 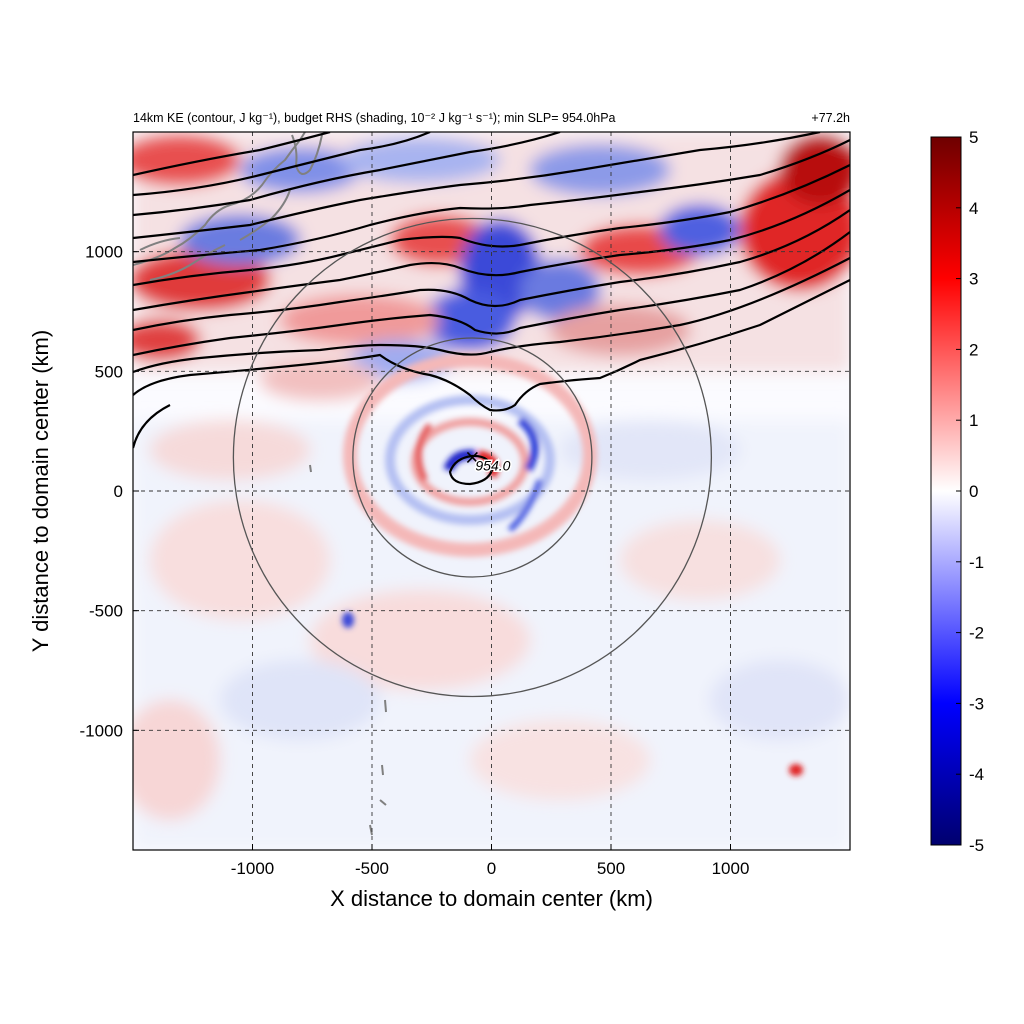 I want to click on x-tick-label: -1000, so click(x=252, y=868).